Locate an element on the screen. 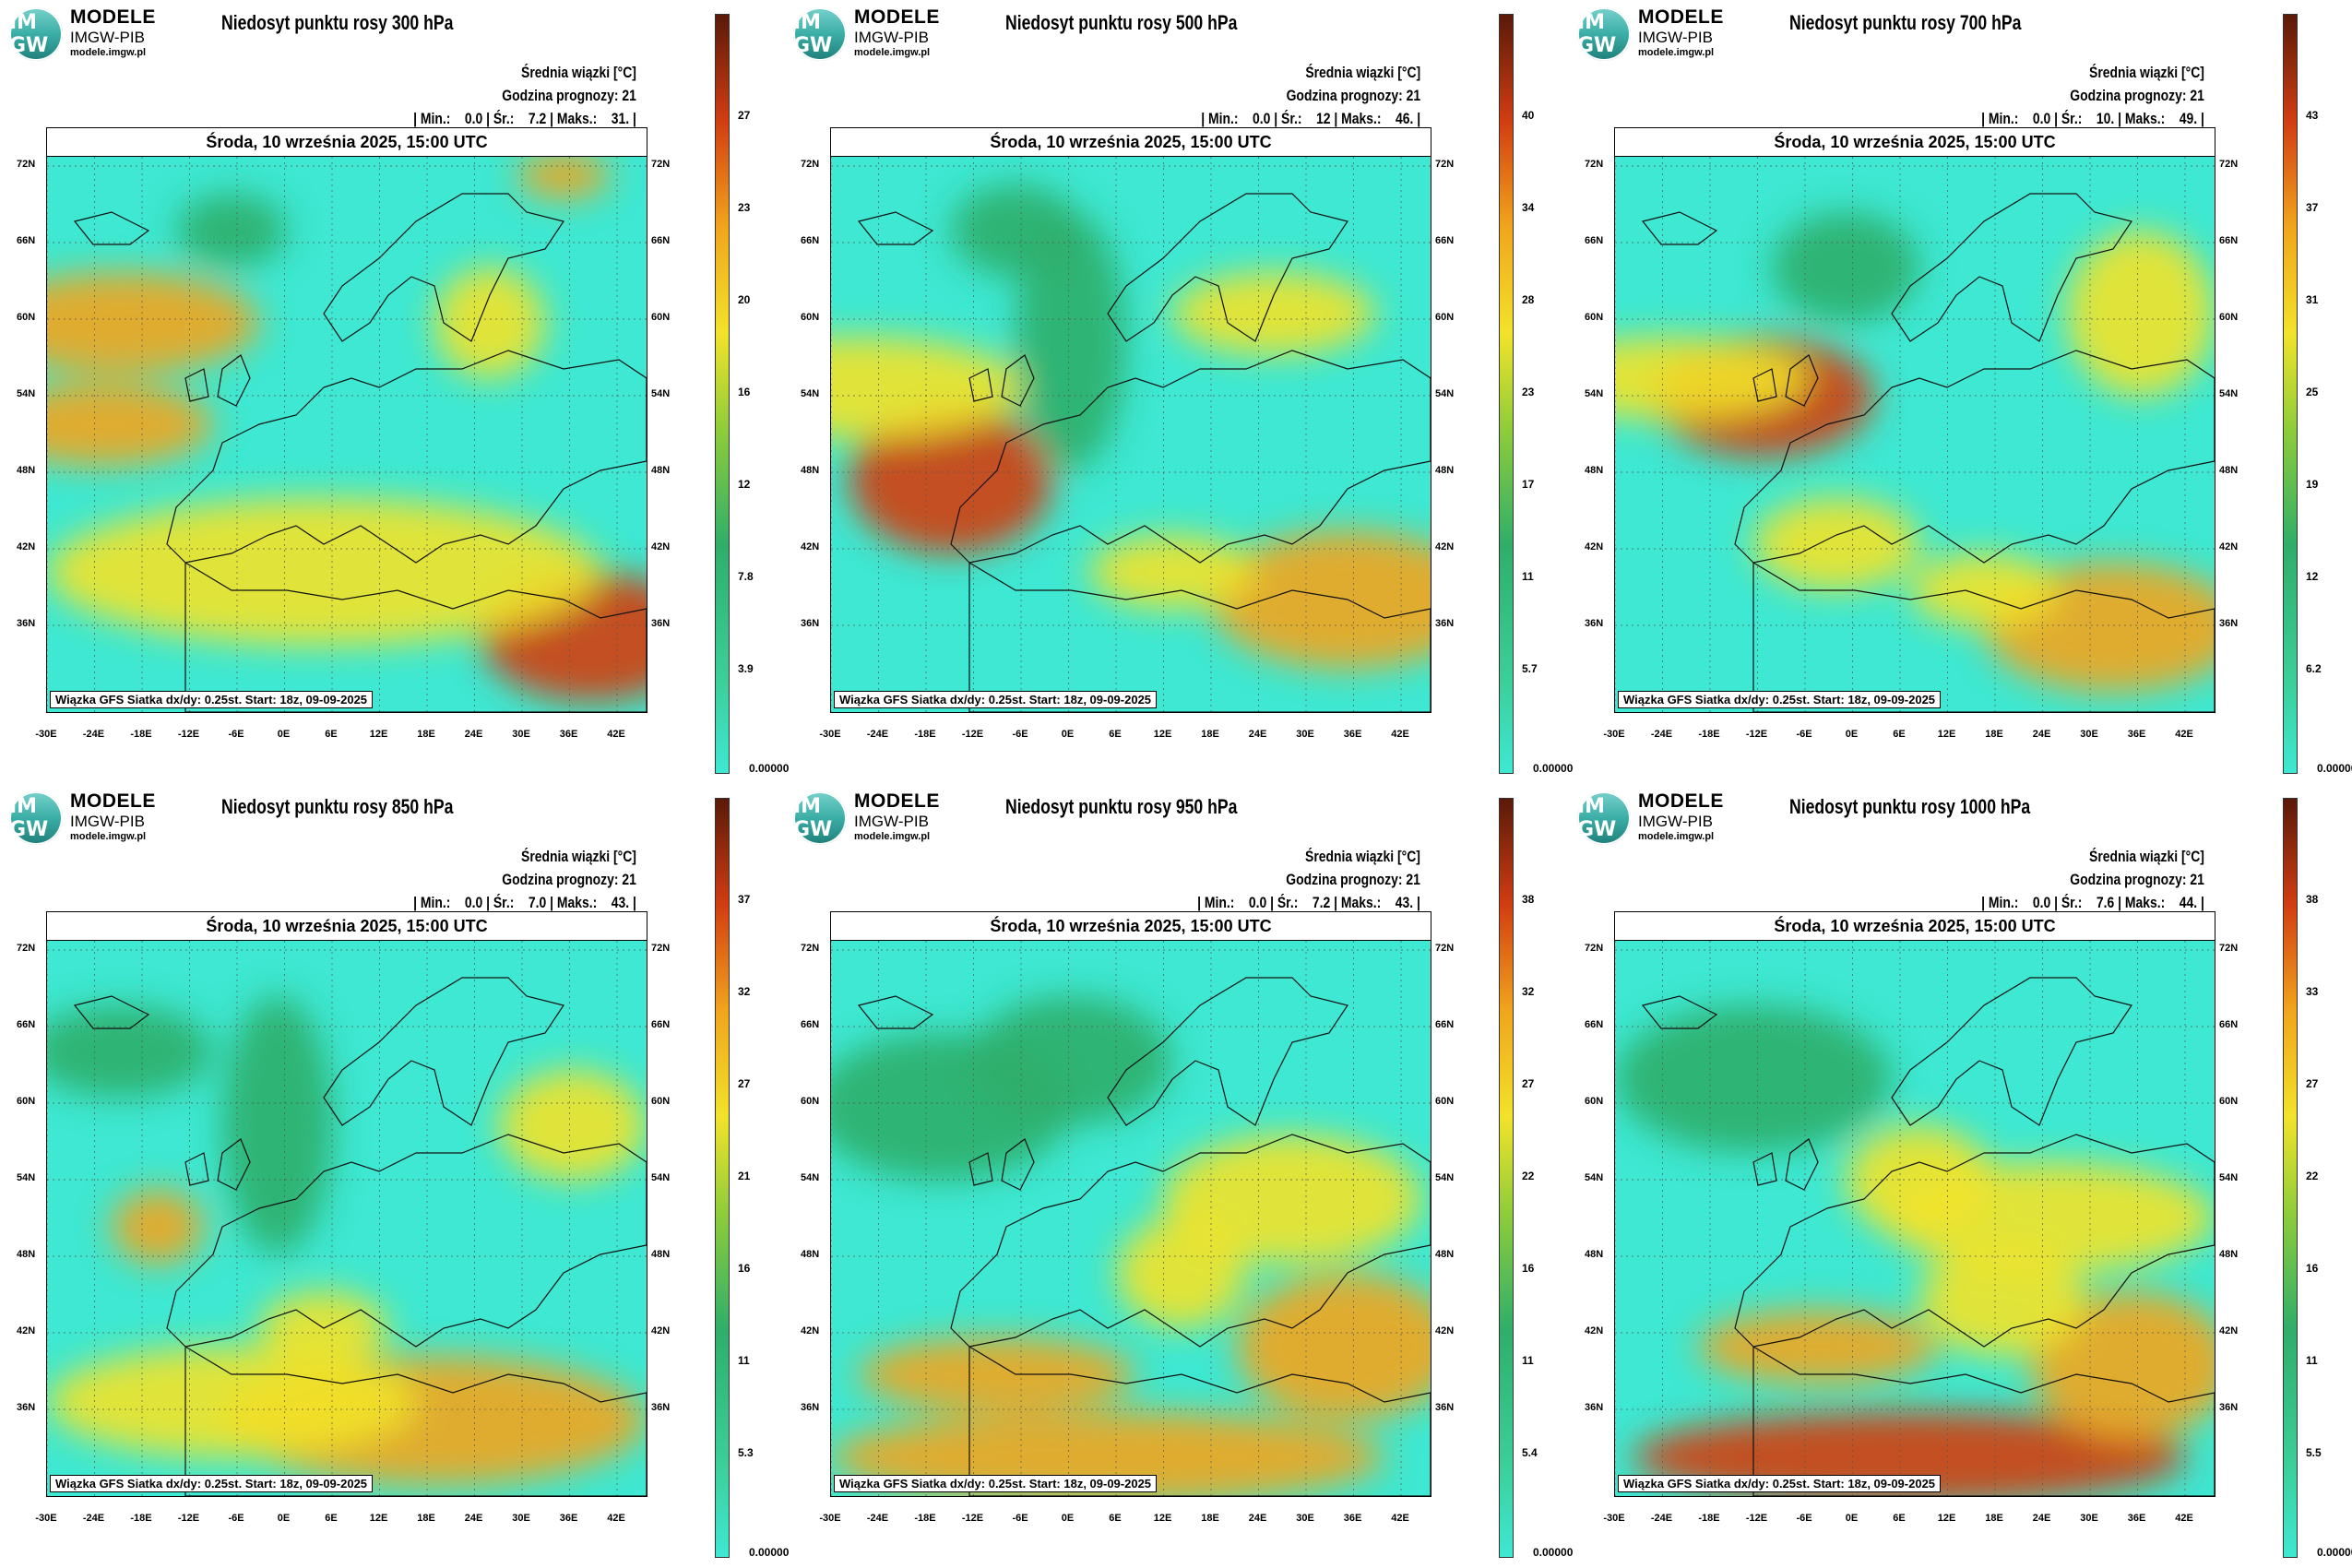  colorbar-tick: 23 is located at coordinates (1528, 392).